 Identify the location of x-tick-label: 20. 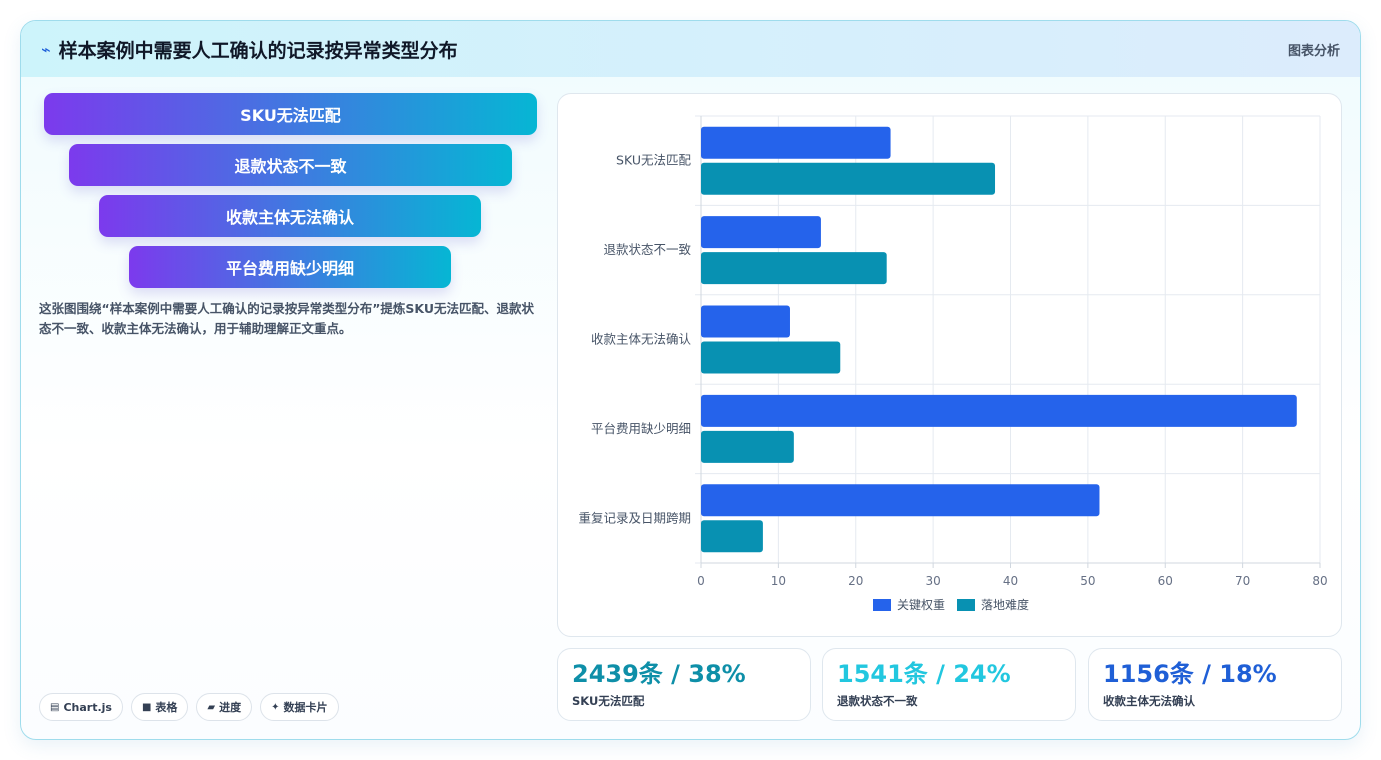
(855, 581).